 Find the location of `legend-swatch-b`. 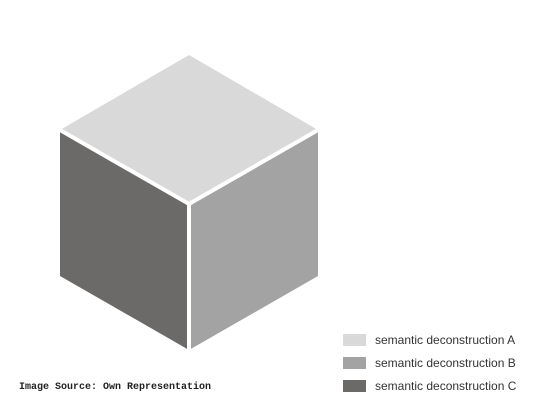

legend-swatch-b is located at coordinates (354, 362).